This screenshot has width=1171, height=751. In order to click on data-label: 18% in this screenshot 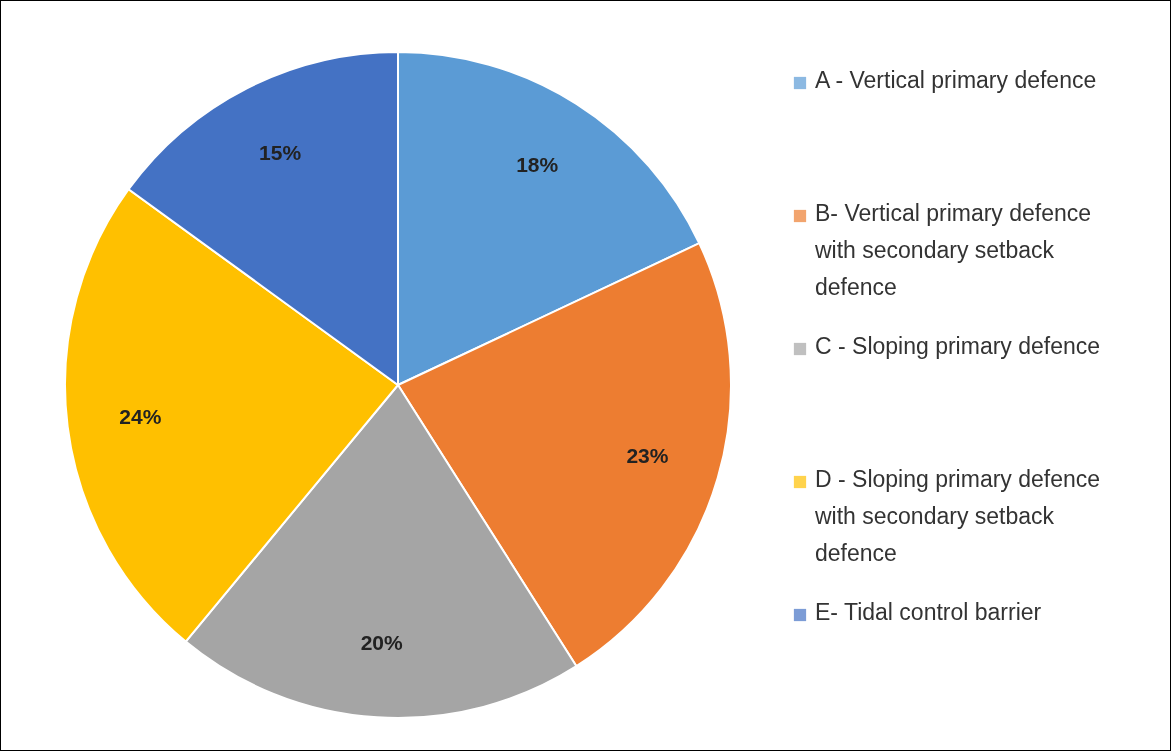, I will do `click(537, 164)`.